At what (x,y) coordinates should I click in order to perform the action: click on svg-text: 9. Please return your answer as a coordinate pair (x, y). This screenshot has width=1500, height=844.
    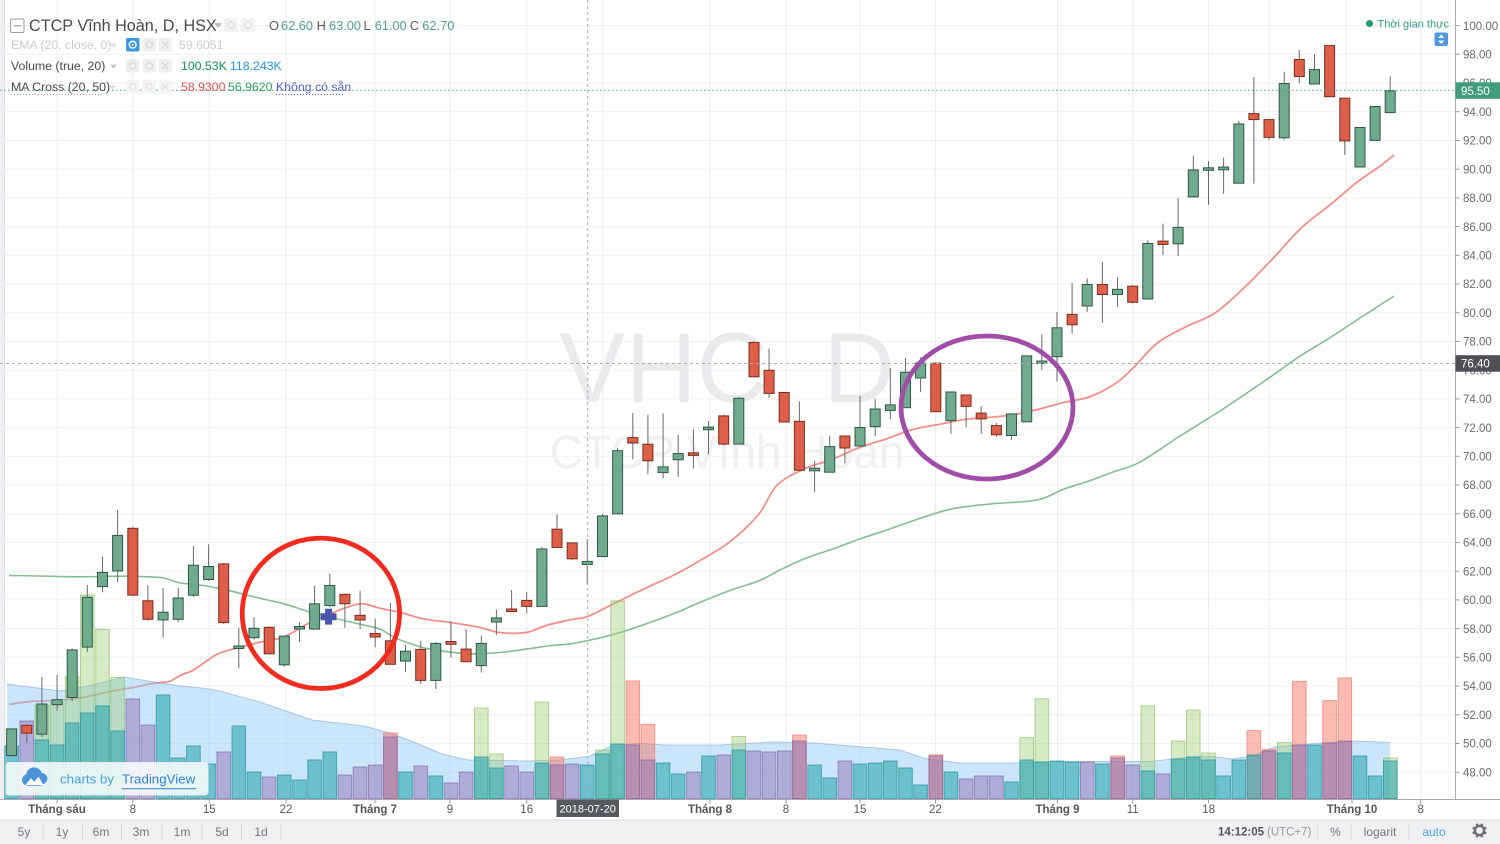
    Looking at the image, I should click on (450, 810).